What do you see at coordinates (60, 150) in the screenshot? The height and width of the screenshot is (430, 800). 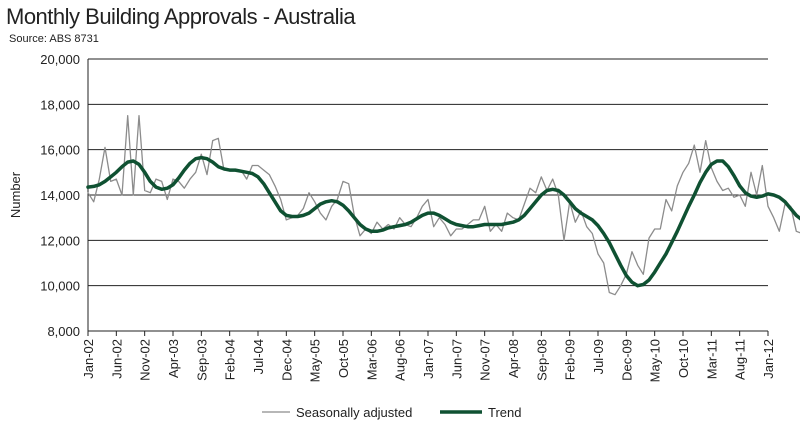 I see `y-tick-label: 16,000` at bounding box center [60, 150].